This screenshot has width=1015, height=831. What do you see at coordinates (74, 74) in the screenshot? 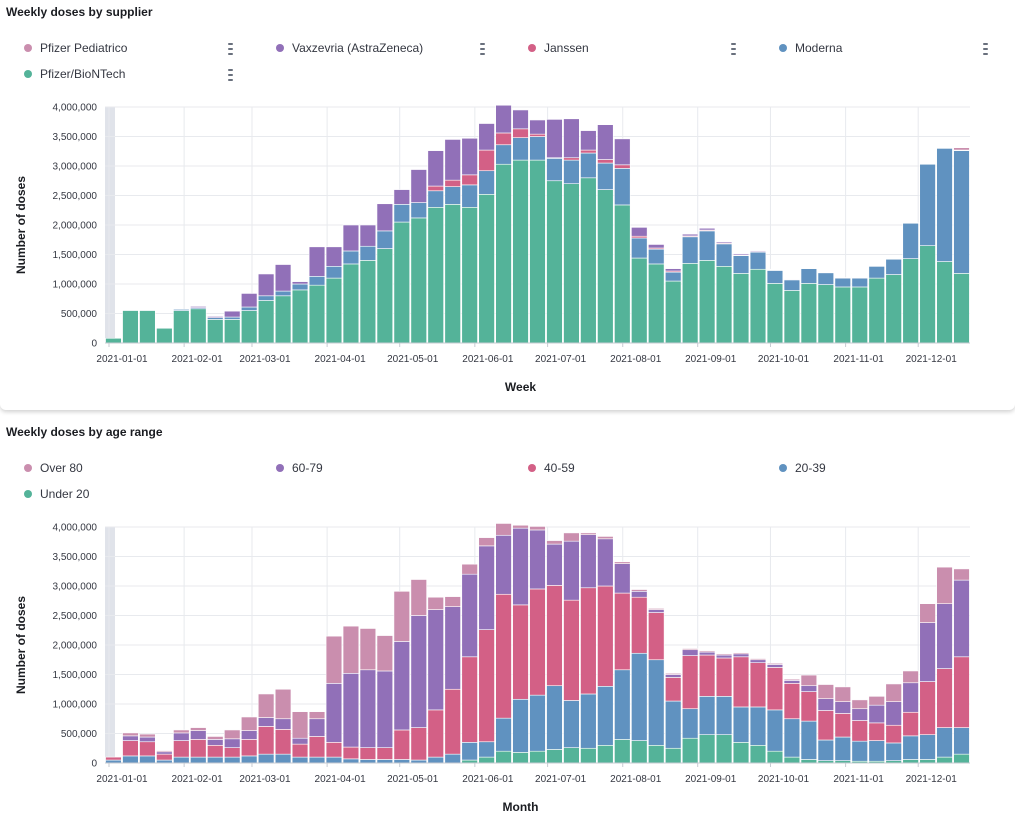
I see `legend-item-pfizer-biontech: Pfizer/BioNTech` at bounding box center [74, 74].